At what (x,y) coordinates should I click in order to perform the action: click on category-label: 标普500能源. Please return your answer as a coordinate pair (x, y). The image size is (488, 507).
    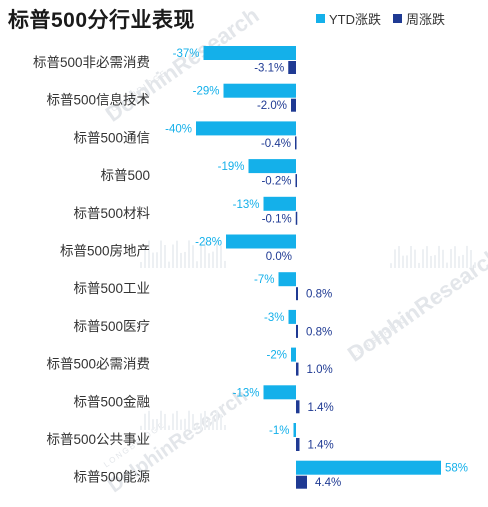
    Looking at the image, I should click on (111, 477).